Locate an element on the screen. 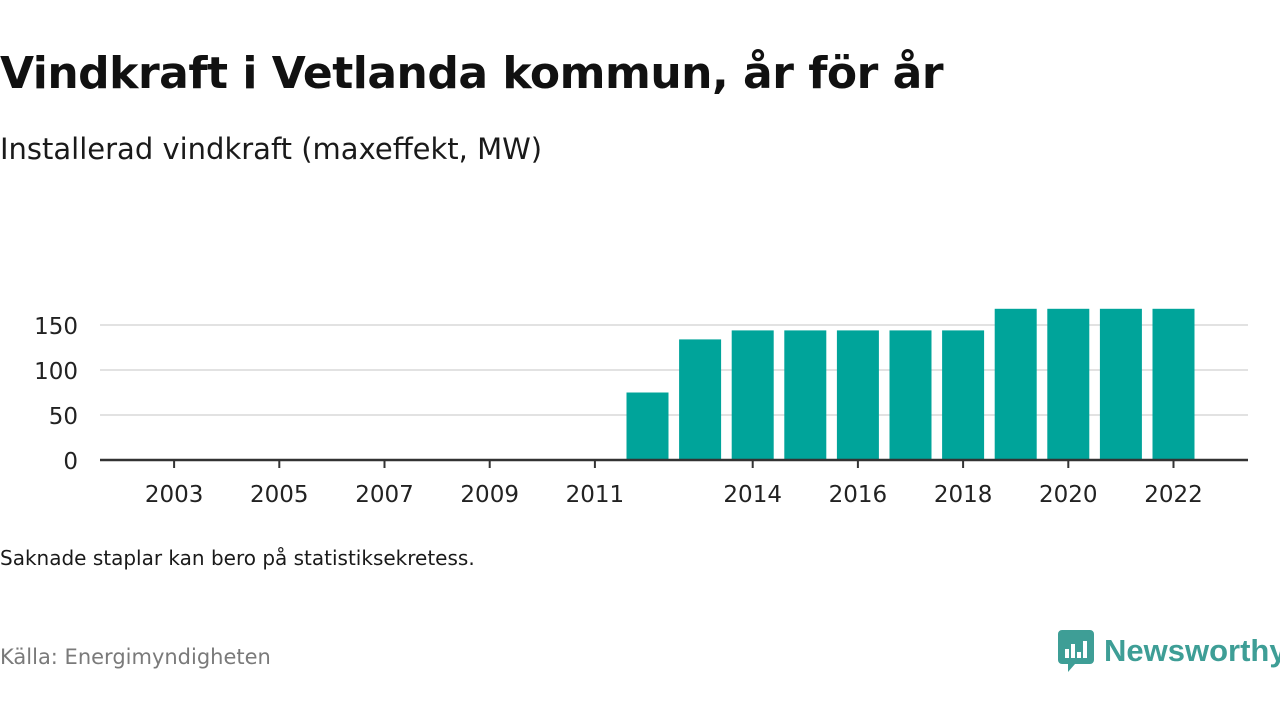 The width and height of the screenshot is (1280, 720). x-tick-label: 2018 is located at coordinates (963, 495).